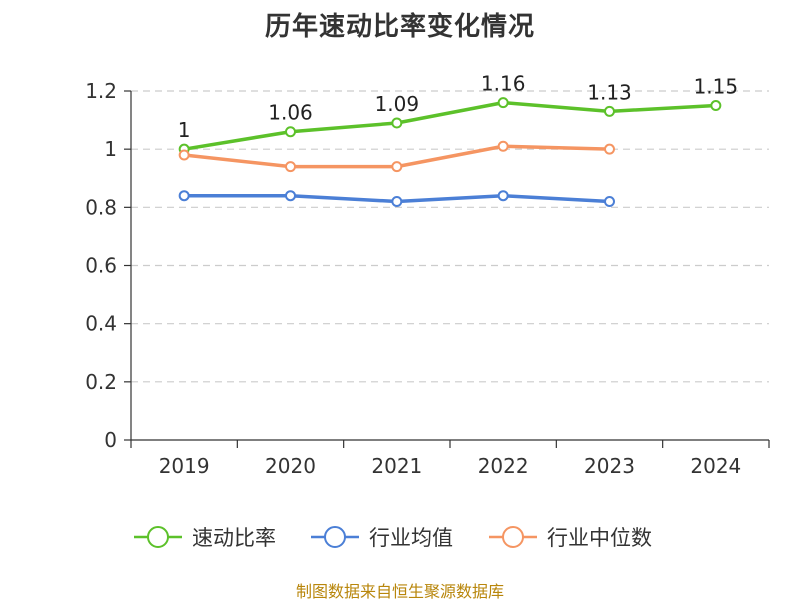 This screenshot has height=602, width=800. What do you see at coordinates (184, 466) in the screenshot?
I see `x-tick-label: 2019` at bounding box center [184, 466].